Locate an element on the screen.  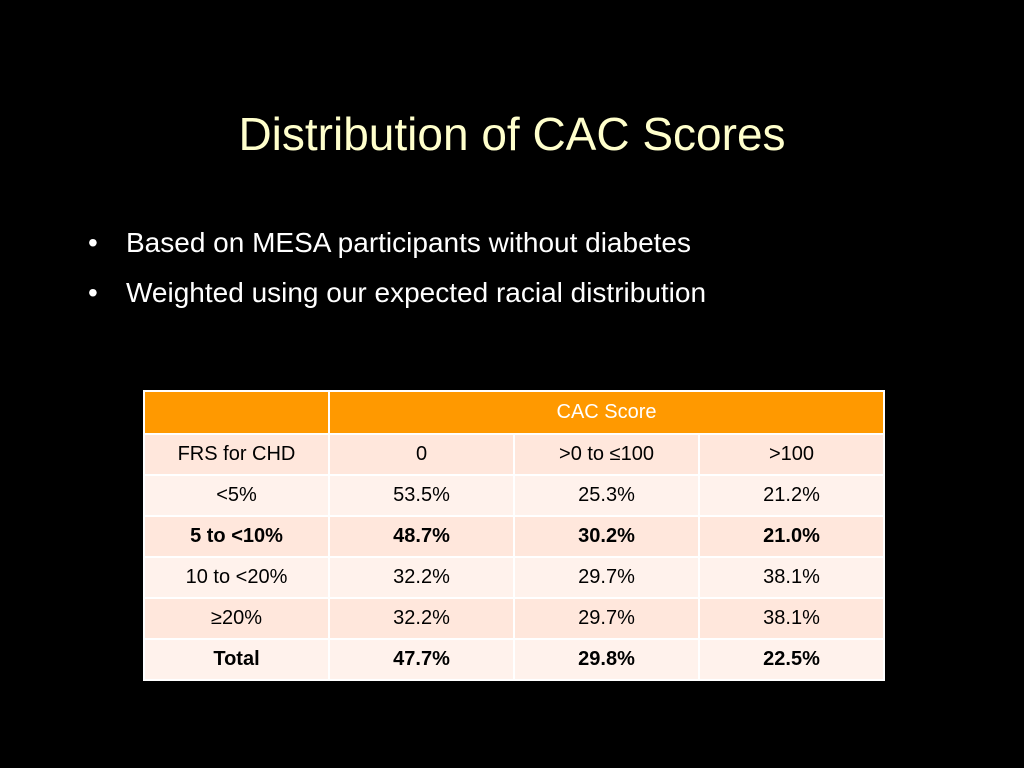
table-row: 10 to <20% 32.2% 29.7% 38.1% is located at coordinates (514, 577).